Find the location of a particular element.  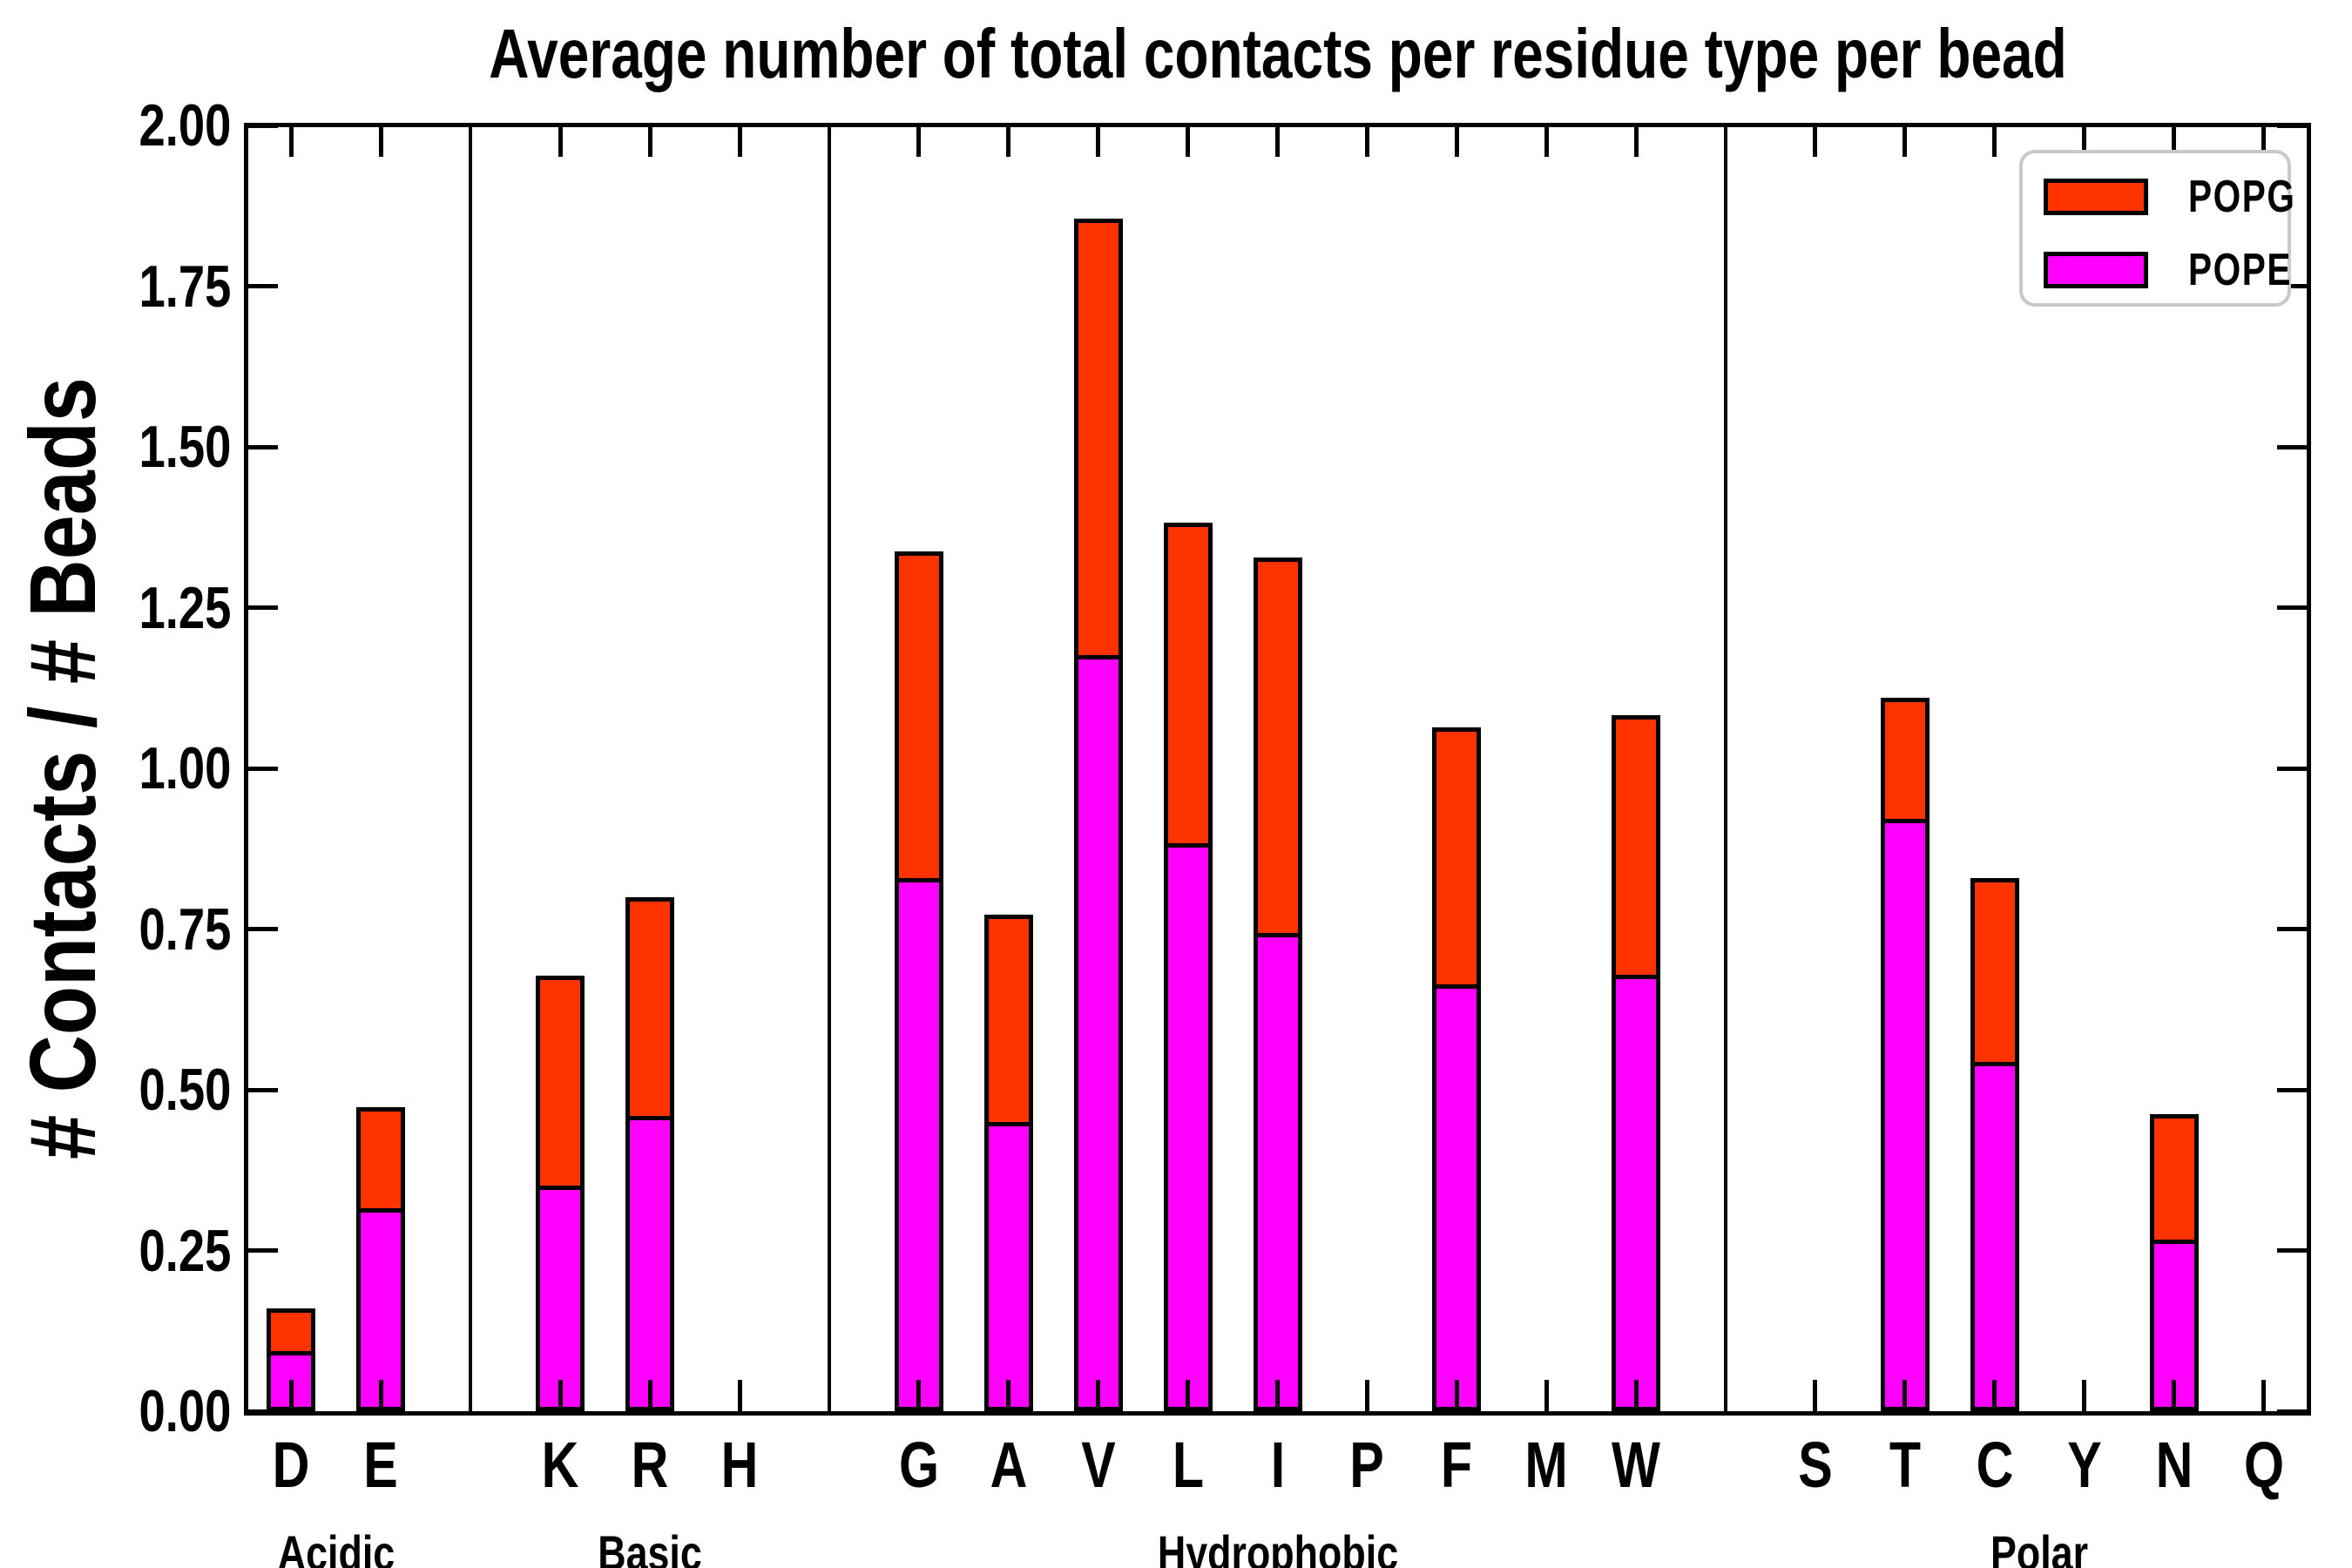

bar-K is located at coordinates (560, 1193).